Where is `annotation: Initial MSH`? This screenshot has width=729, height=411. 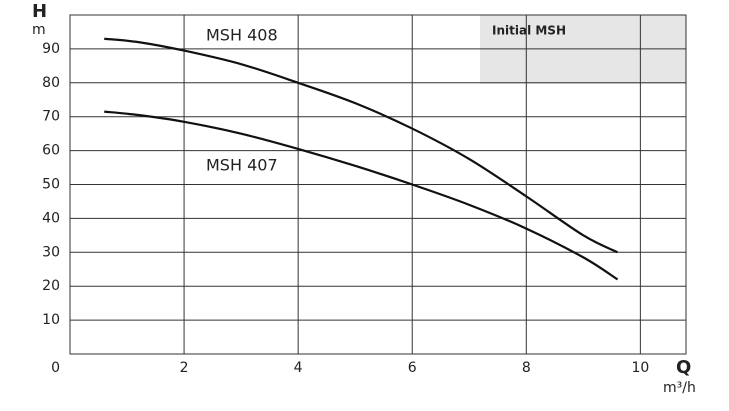
annotation: Initial MSH is located at coordinates (529, 31).